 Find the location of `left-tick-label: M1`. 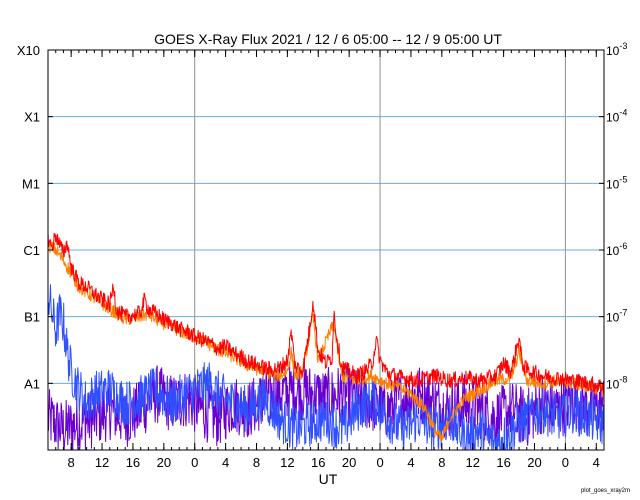

left-tick-label: M1 is located at coordinates (31, 183).